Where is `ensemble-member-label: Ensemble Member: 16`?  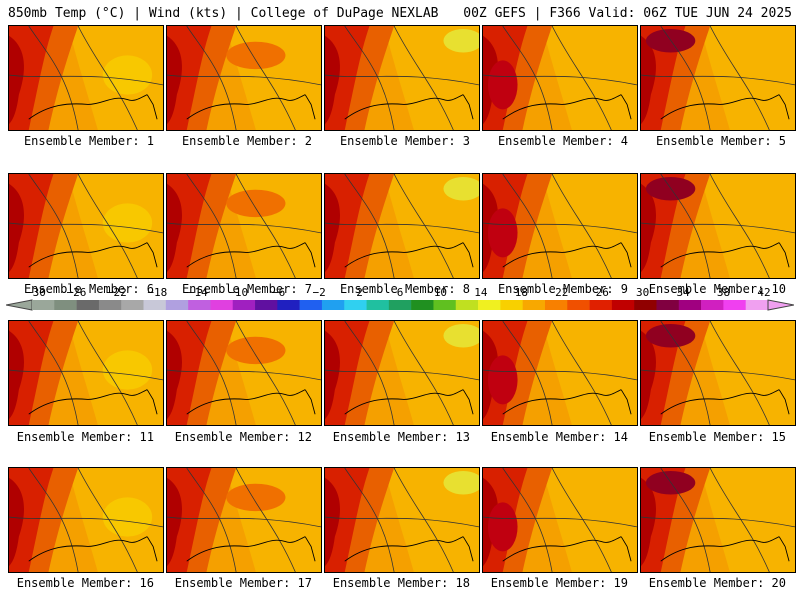
ensemble-member-label: Ensemble Member: 16 is located at coordinates (85, 583).